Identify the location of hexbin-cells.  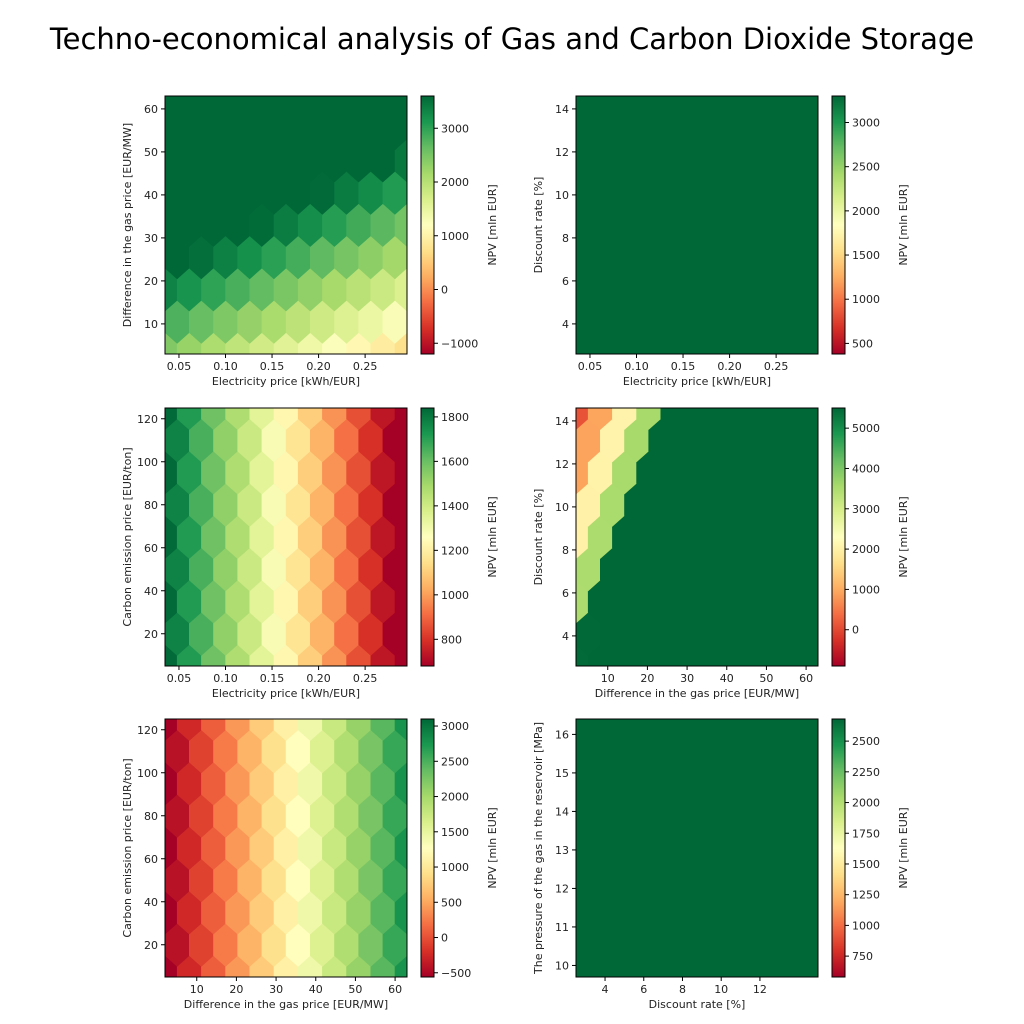
(679, 548).